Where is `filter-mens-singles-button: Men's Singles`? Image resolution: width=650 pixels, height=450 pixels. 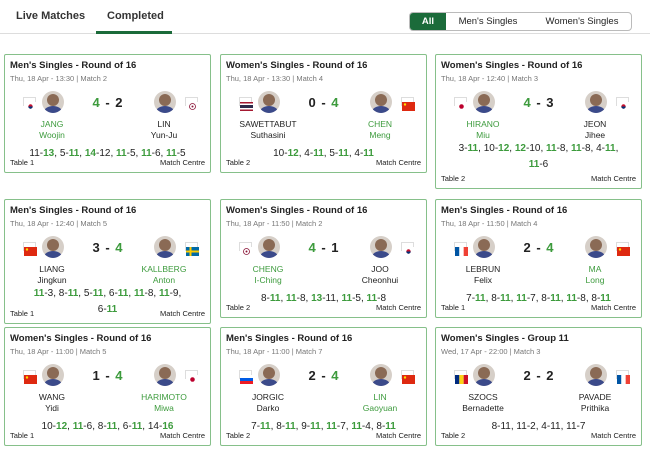 filter-mens-singles-button: Men's Singles is located at coordinates (488, 21).